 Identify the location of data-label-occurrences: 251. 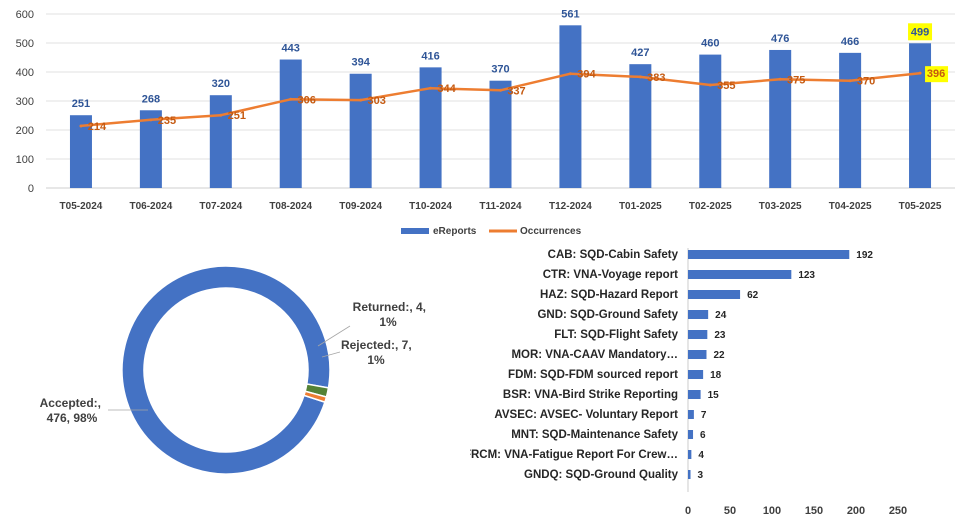
(237, 116).